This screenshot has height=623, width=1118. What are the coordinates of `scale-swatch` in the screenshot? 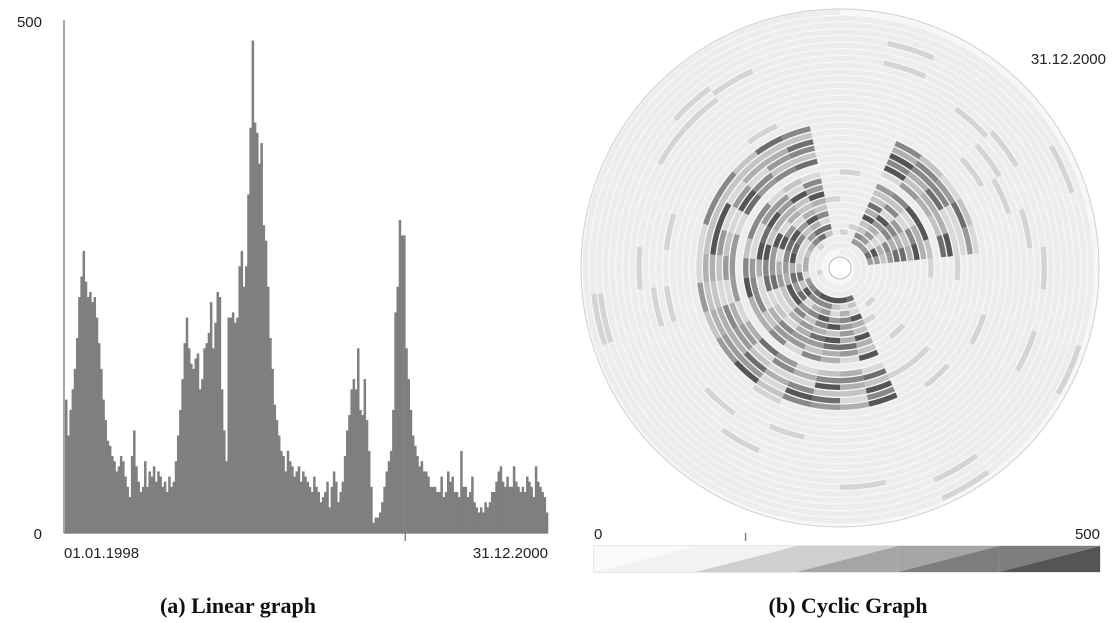 It's located at (948, 559).